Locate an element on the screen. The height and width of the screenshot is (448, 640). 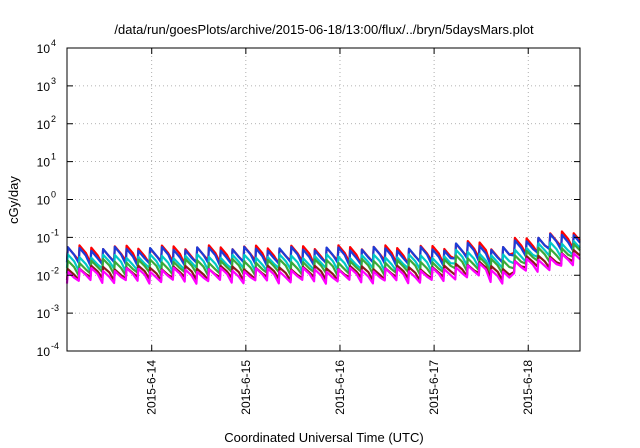
y-tick-exponent: -2 is located at coordinates (55, 270).